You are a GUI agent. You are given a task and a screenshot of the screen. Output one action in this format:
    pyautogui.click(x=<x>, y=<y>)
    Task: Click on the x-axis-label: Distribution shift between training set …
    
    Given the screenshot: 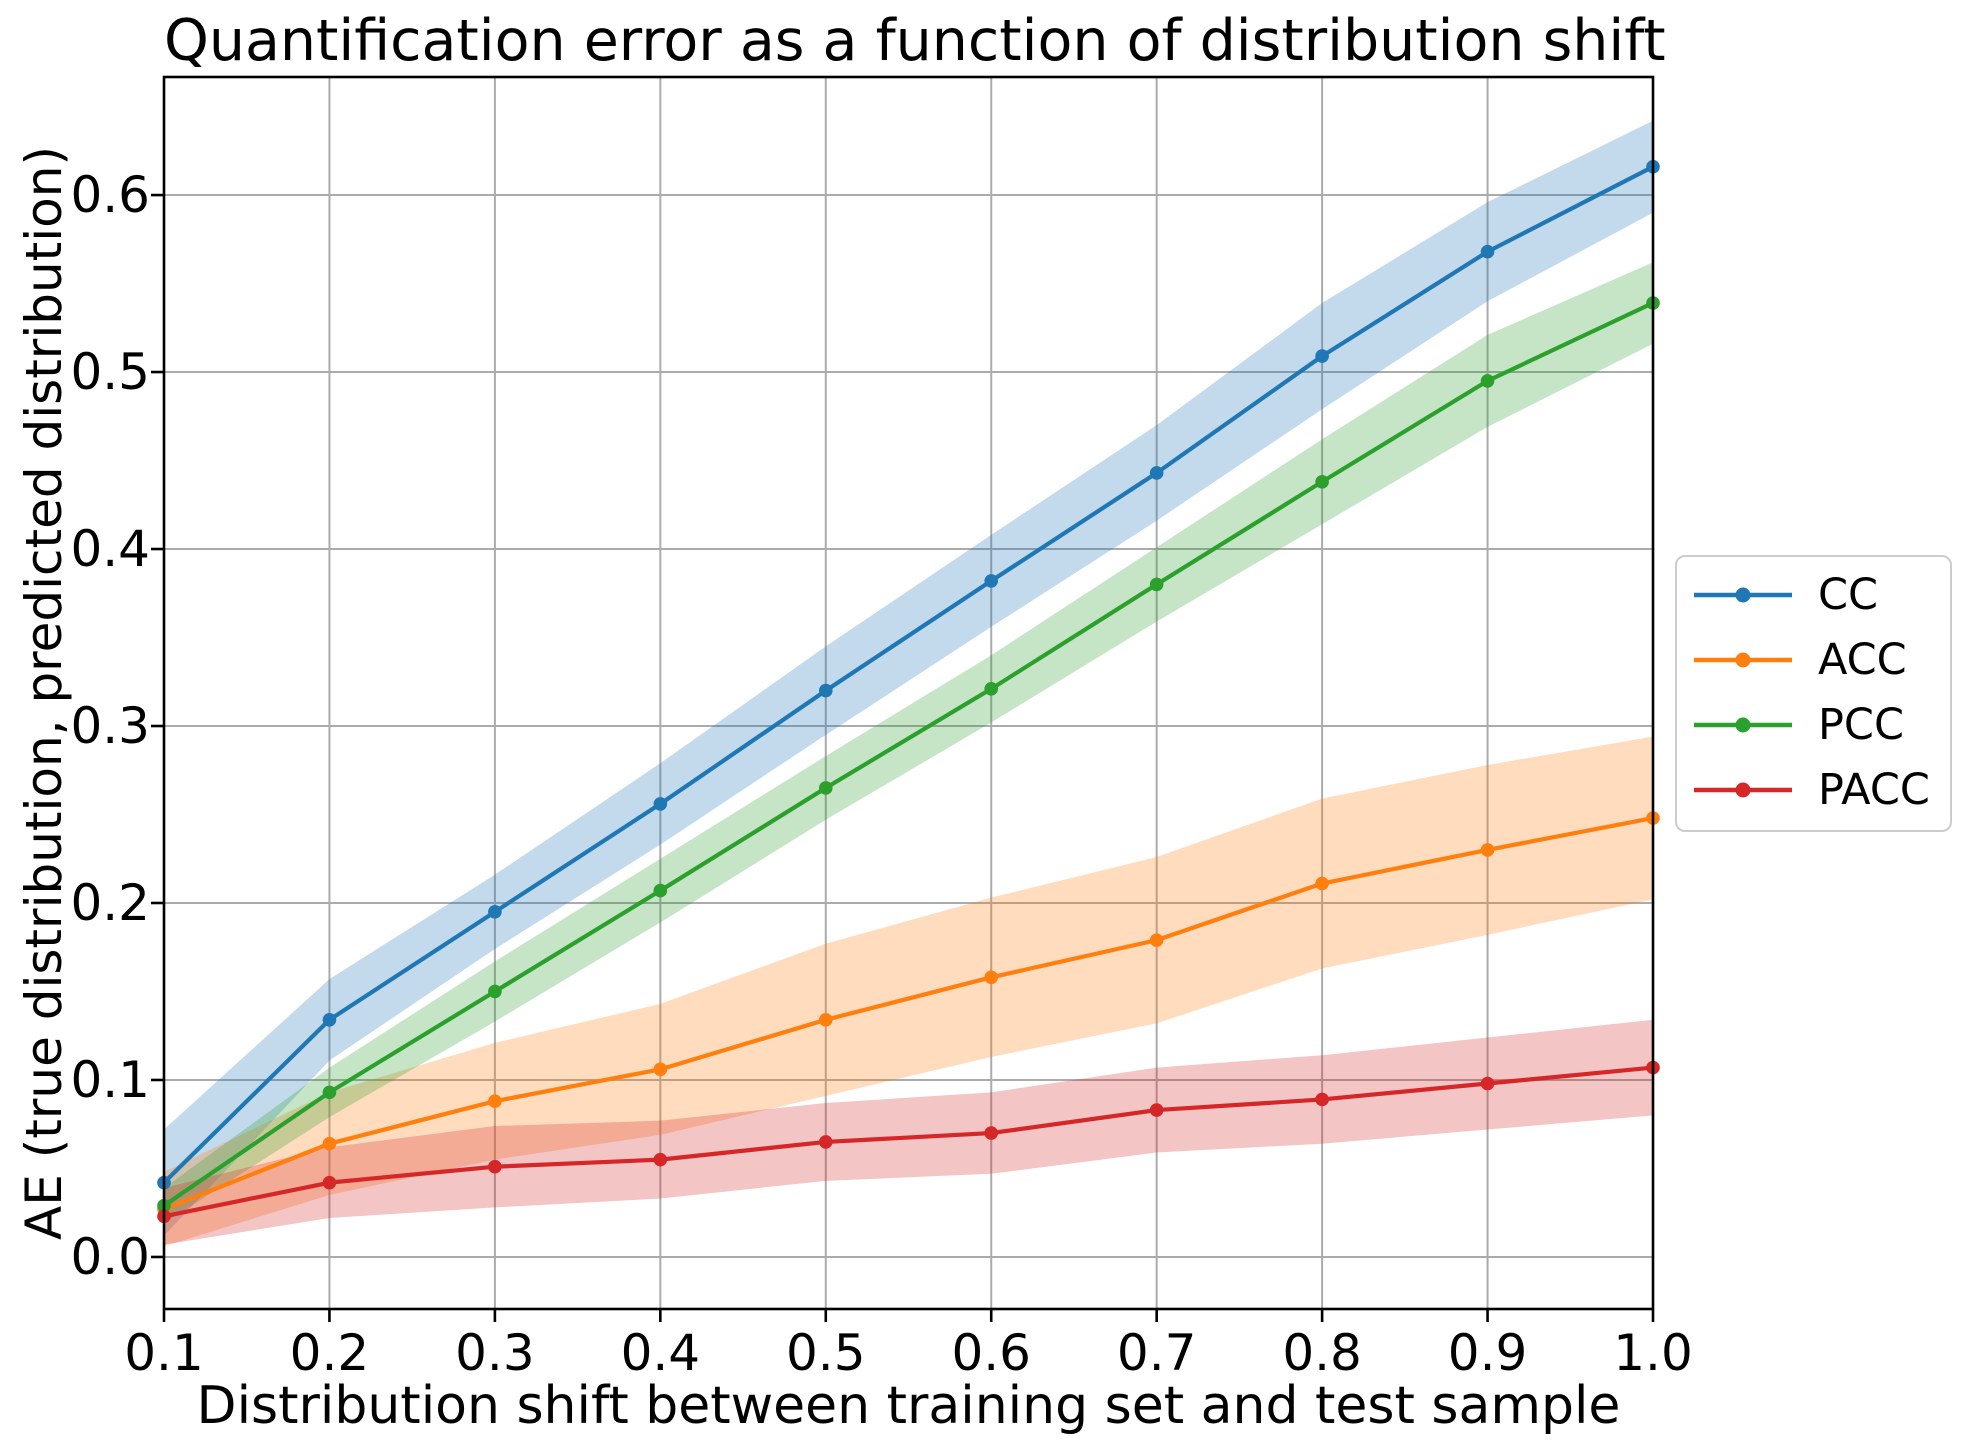 What is the action you would take?
    pyautogui.click(x=908, y=1406)
    